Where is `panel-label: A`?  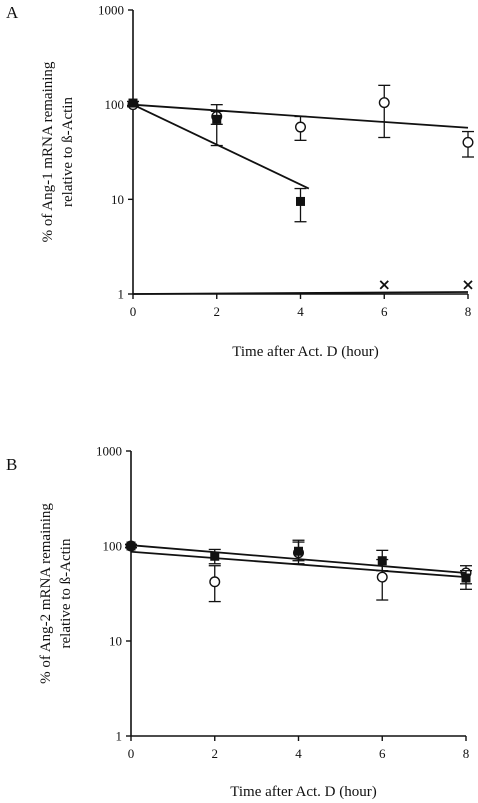
panel-label: A is located at coordinates (12, 12).